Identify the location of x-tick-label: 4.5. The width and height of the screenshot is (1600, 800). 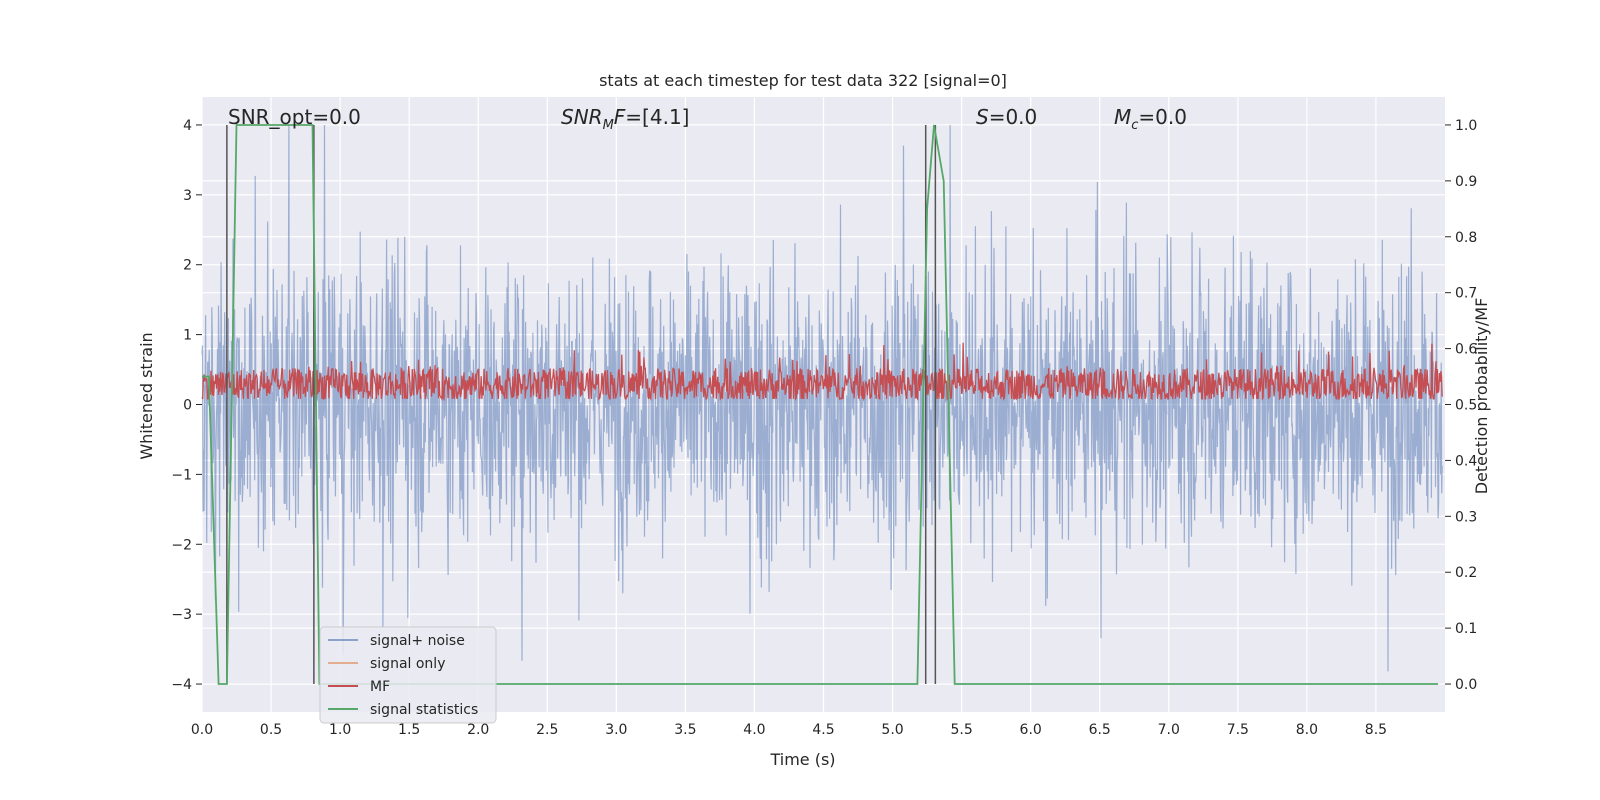
(823, 730).